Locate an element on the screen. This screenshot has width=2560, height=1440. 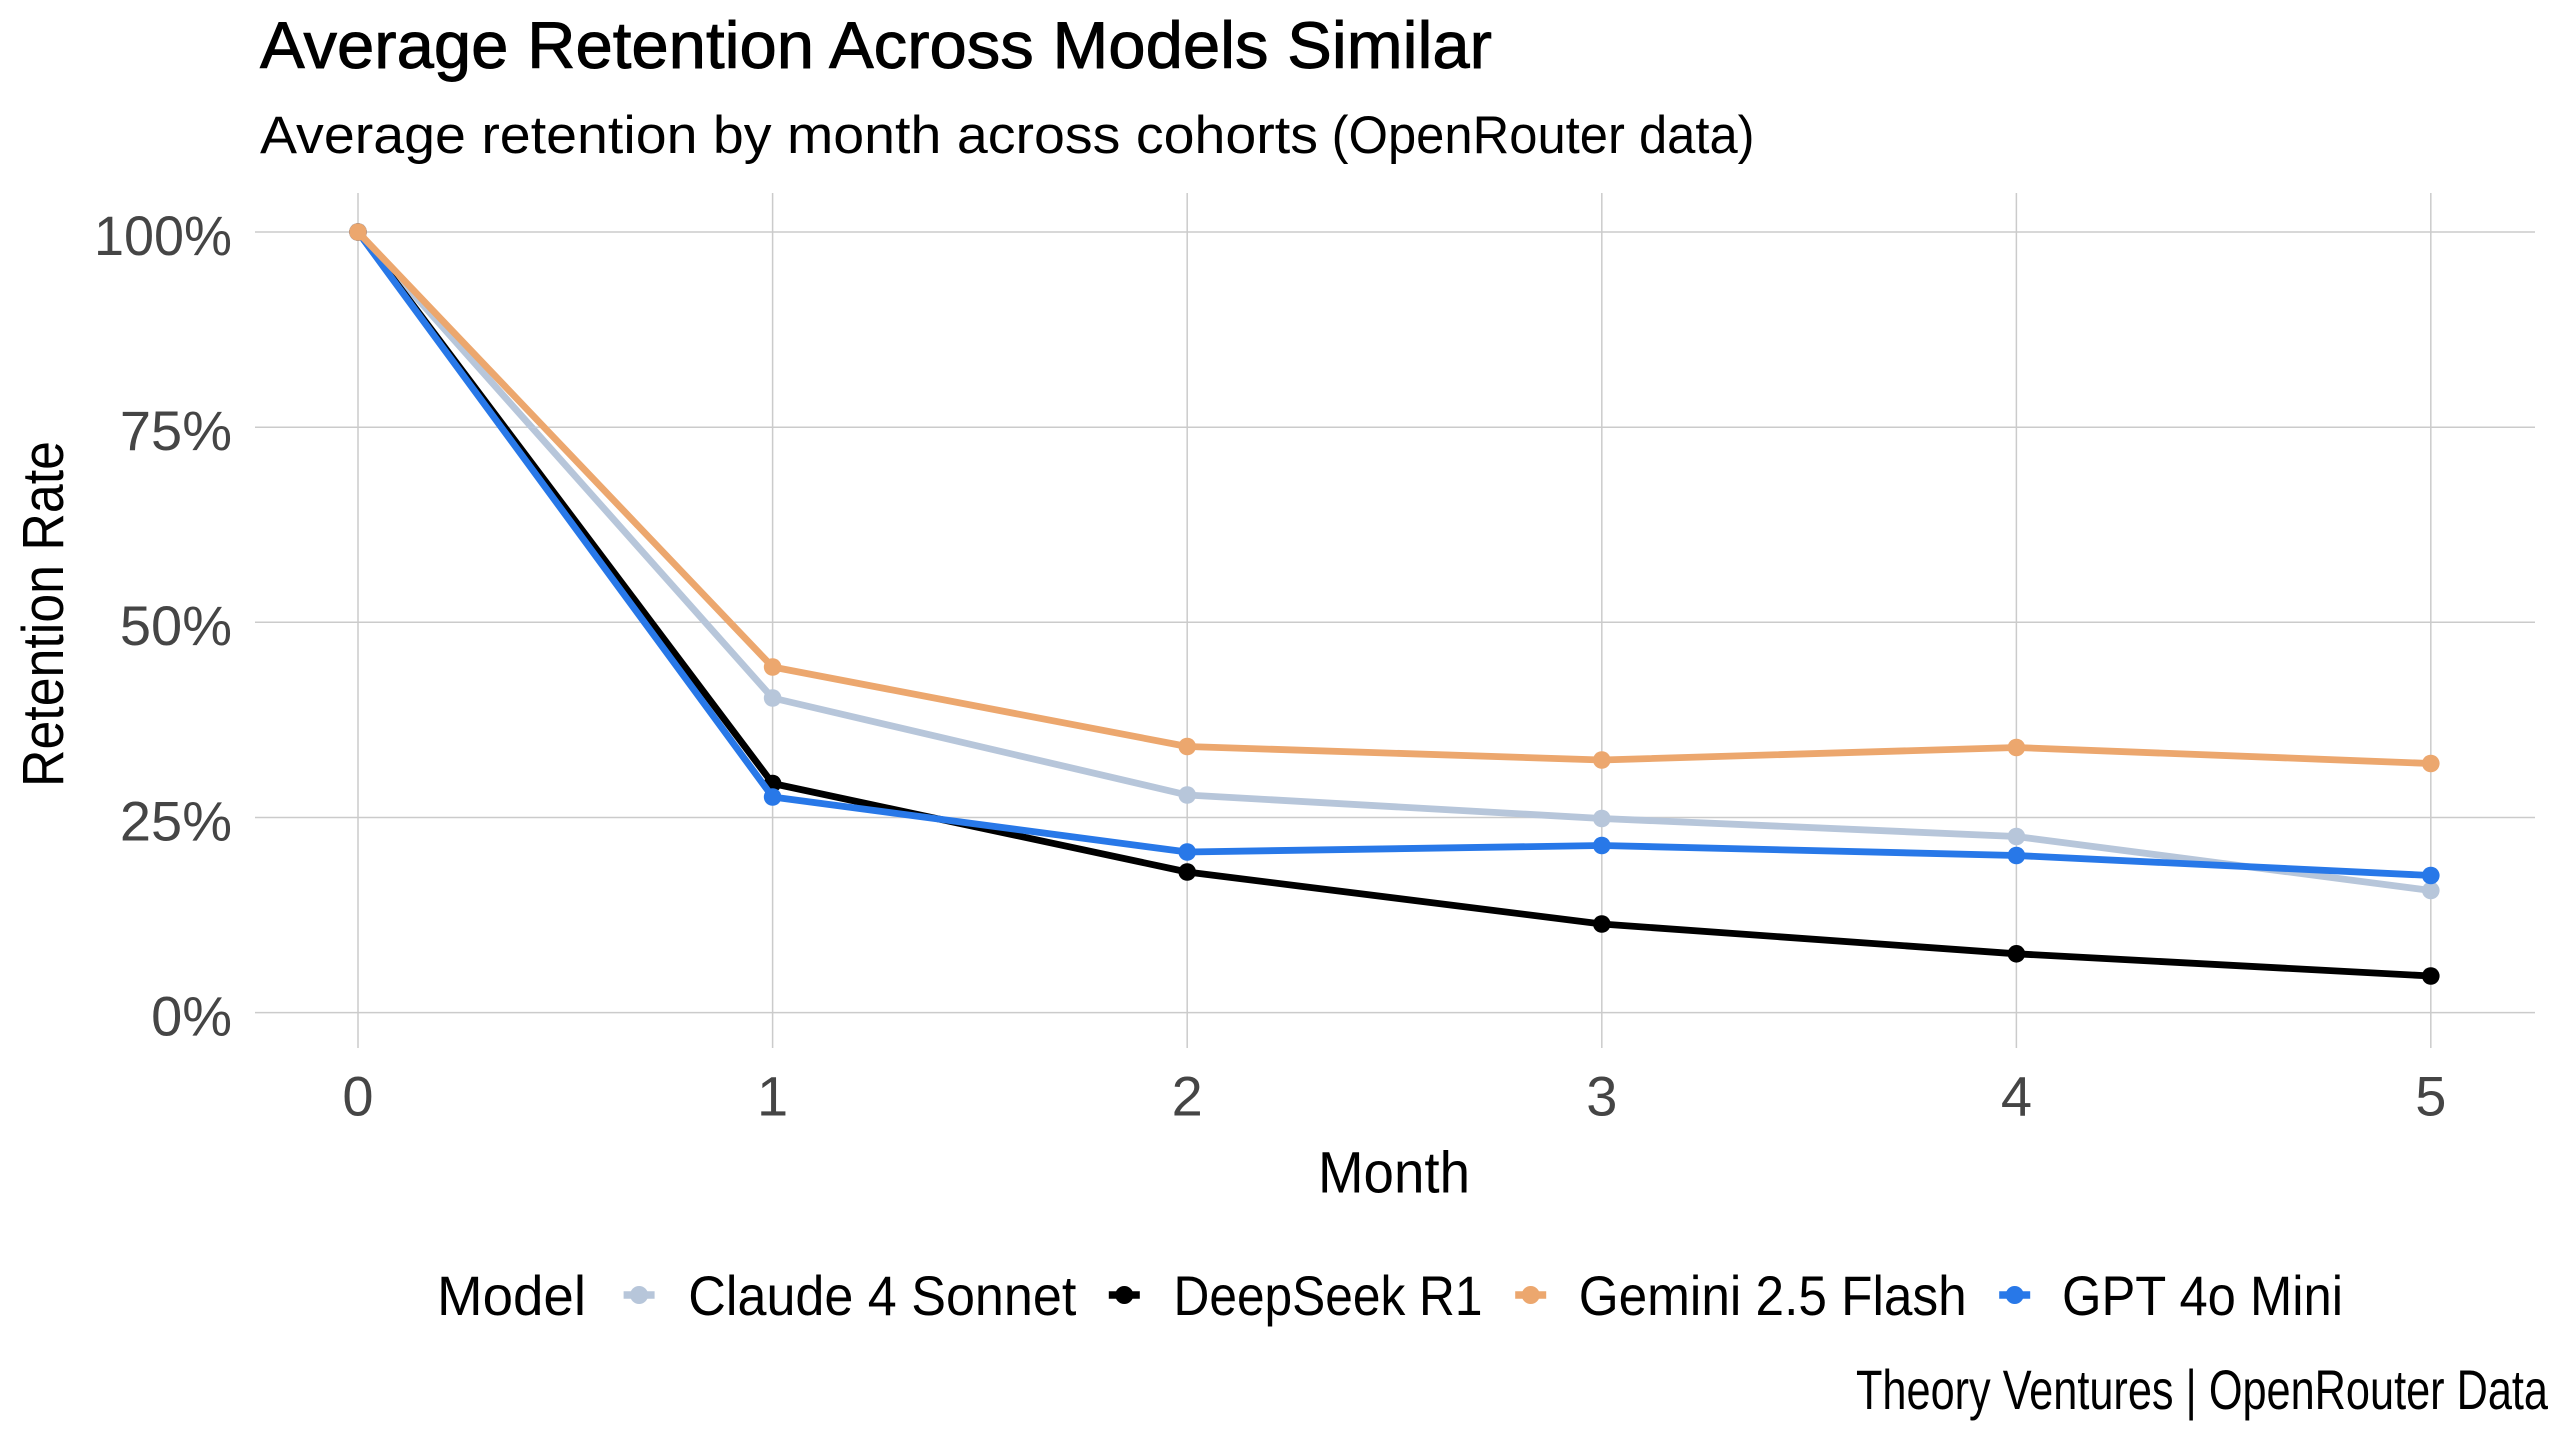
svg-text: 100% is located at coordinates (163, 235).